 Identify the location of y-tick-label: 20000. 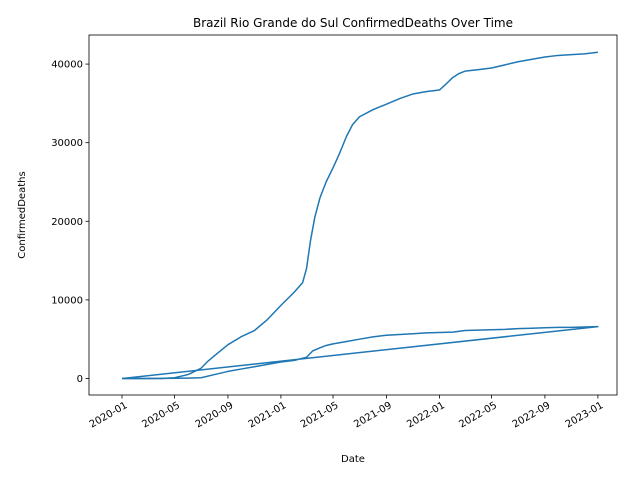
(67, 222).